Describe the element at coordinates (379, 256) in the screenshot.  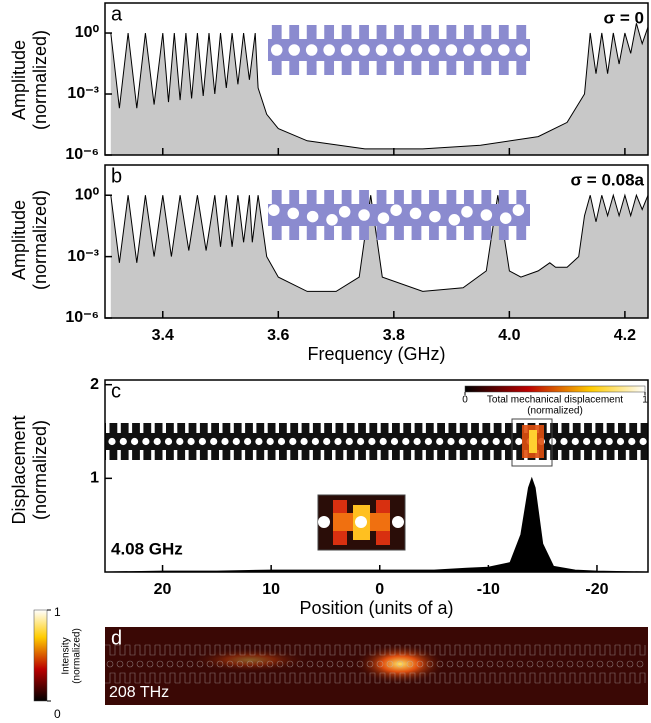
I see `area` at that location.